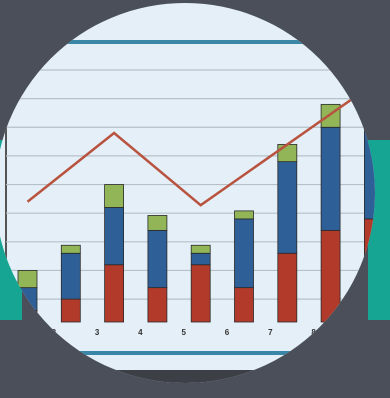 This screenshot has height=398, width=390. I want to click on x-tick-label: 4, so click(140, 332).